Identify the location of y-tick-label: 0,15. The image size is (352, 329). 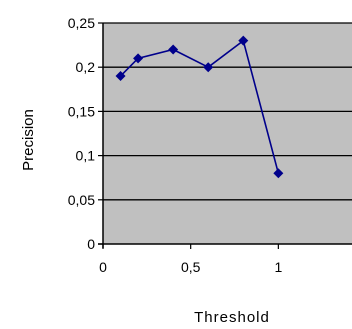
(81, 111).